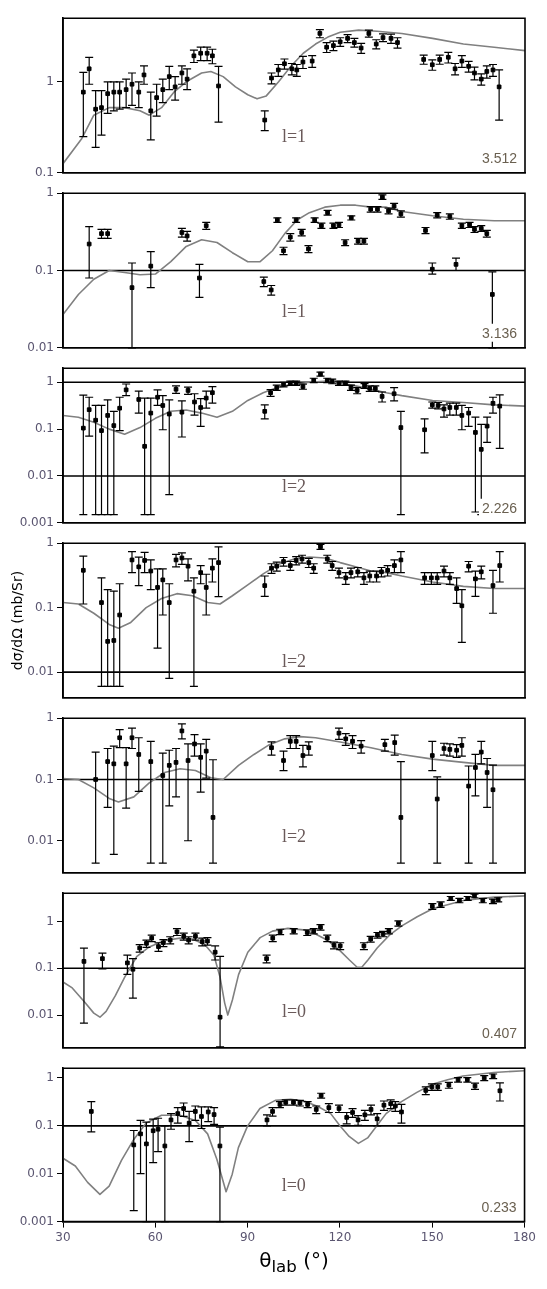 The image size is (547, 1289). I want to click on annotation: 0.233, so click(499, 1206).